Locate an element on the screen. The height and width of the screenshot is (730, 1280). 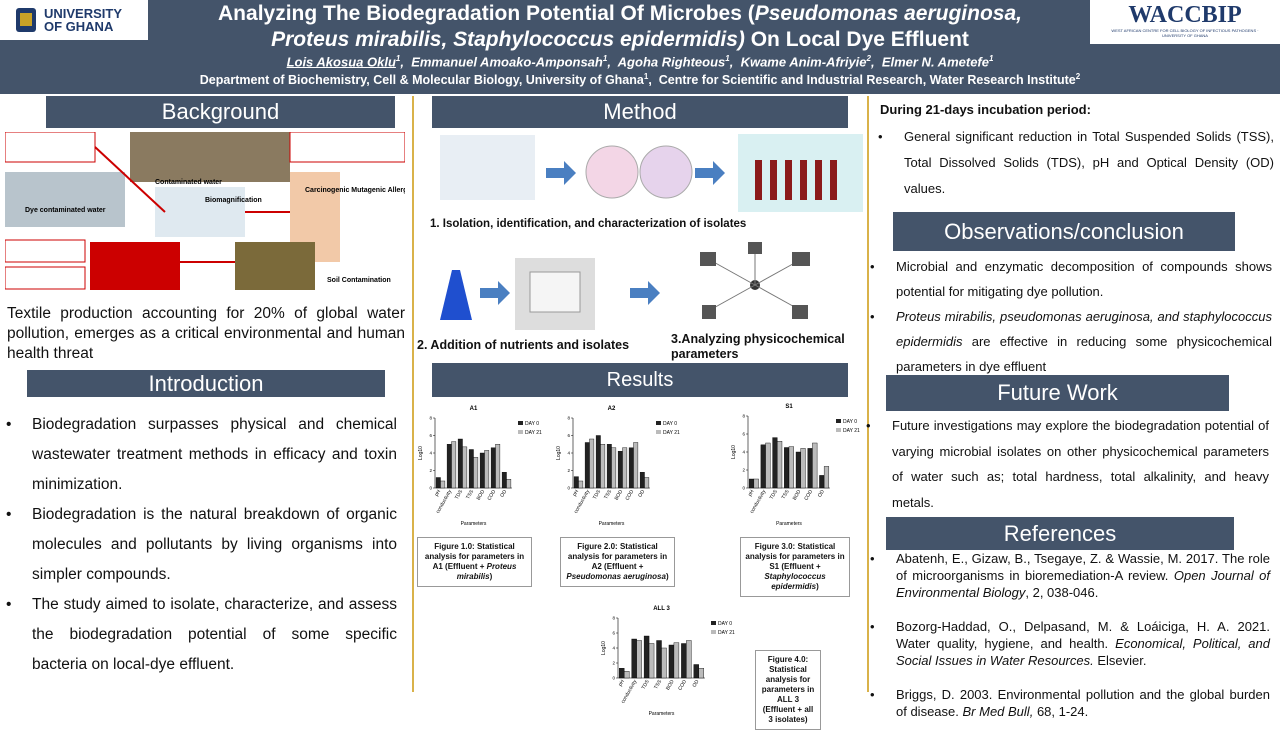
chart-title: S1 is located at coordinates (789, 407).